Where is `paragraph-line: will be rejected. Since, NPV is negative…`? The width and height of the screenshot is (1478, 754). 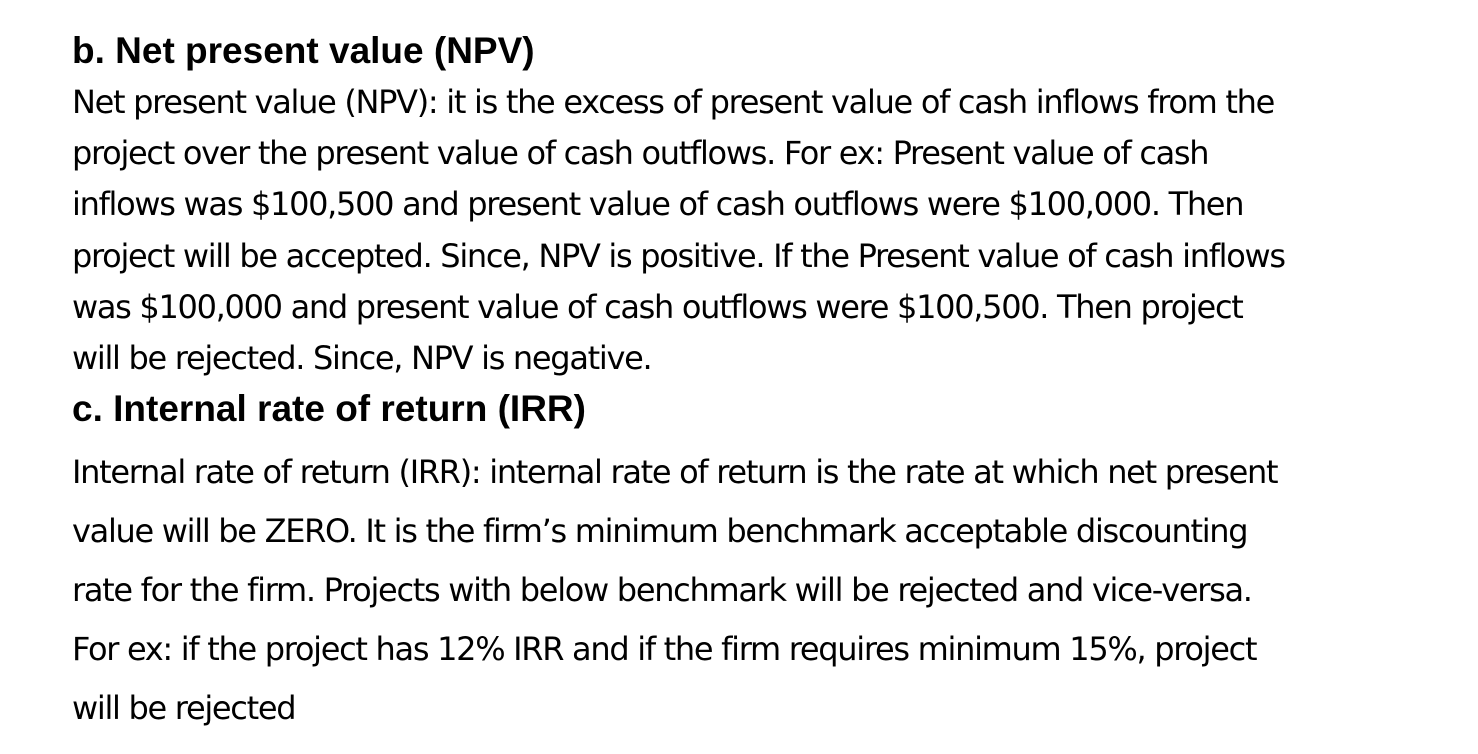 paragraph-line: will be rejected. Since, NPV is negative… is located at coordinates (362, 358).